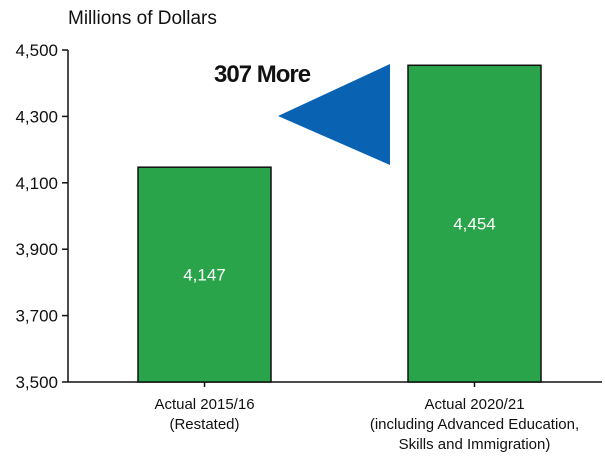 The width and height of the screenshot is (605, 466). What do you see at coordinates (334, 114) in the screenshot?
I see `arrow-icon` at bounding box center [334, 114].